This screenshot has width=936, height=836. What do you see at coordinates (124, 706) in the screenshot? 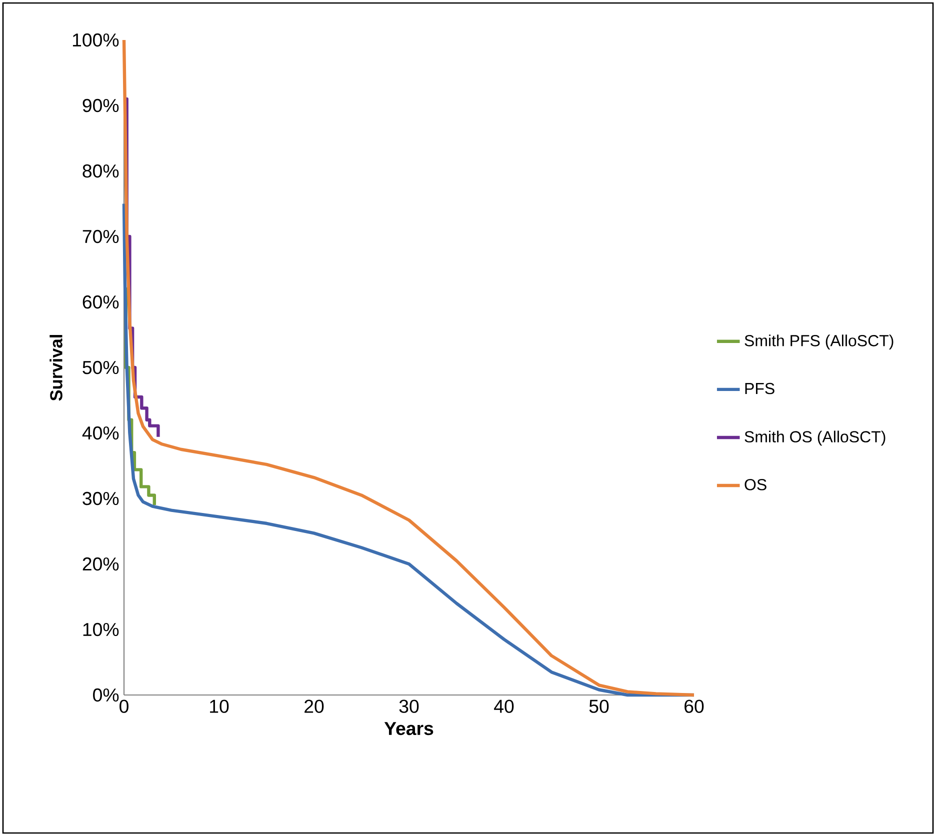
I see `x-tick-label: 0` at bounding box center [124, 706].